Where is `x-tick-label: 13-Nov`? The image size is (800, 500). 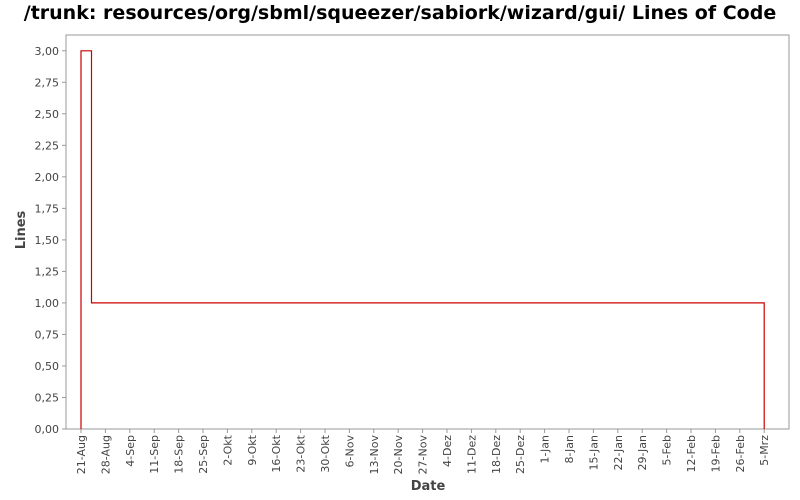
x-tick-label: 13-Nov is located at coordinates (374, 455).